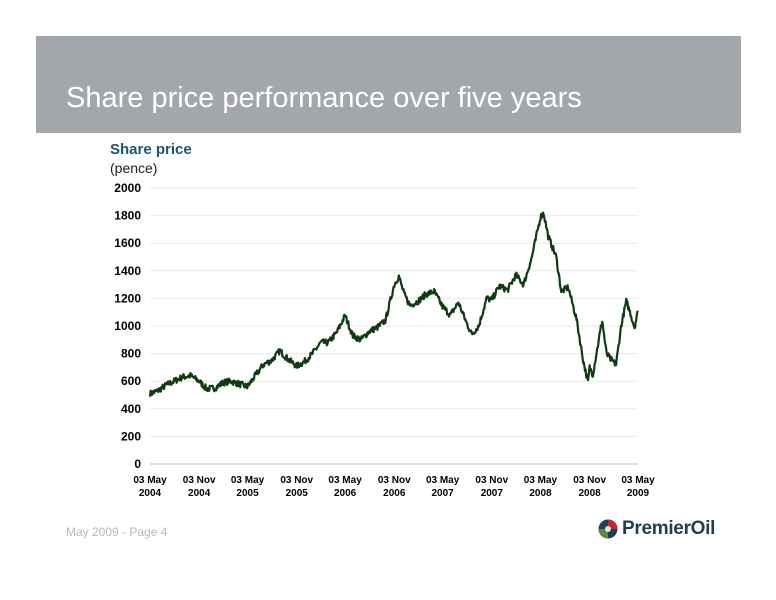  I want to click on logo-globe-icon, so click(608, 529).